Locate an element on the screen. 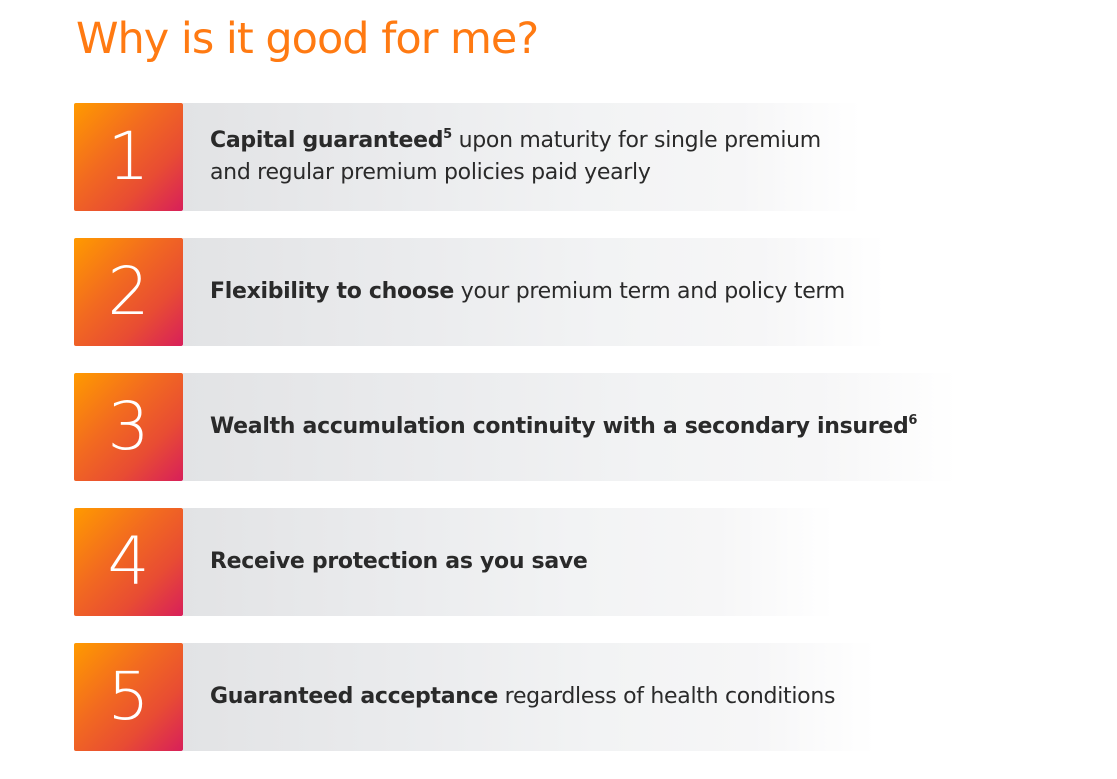 This screenshot has width=1117, height=779. benefit-highlight: Flexibility to choose is located at coordinates (332, 291).